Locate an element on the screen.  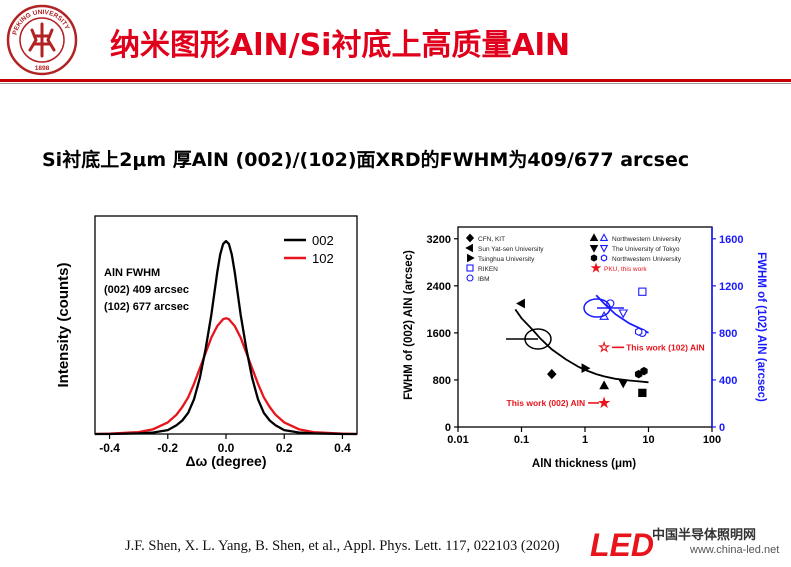
data-point-tri-up is located at coordinates (604, 385).